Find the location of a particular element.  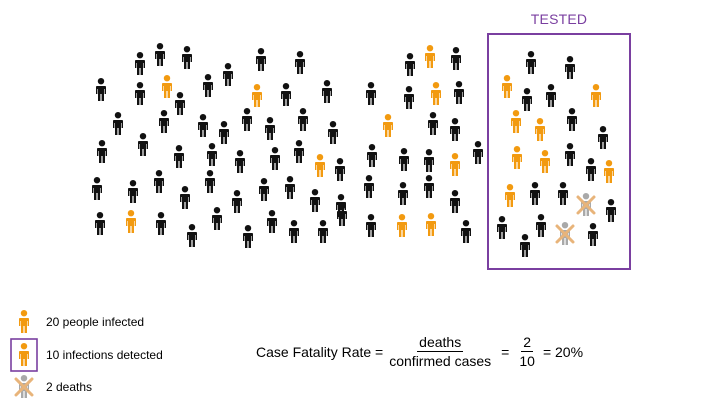

legend-infected-label: 20 people infected is located at coordinates (95, 322).